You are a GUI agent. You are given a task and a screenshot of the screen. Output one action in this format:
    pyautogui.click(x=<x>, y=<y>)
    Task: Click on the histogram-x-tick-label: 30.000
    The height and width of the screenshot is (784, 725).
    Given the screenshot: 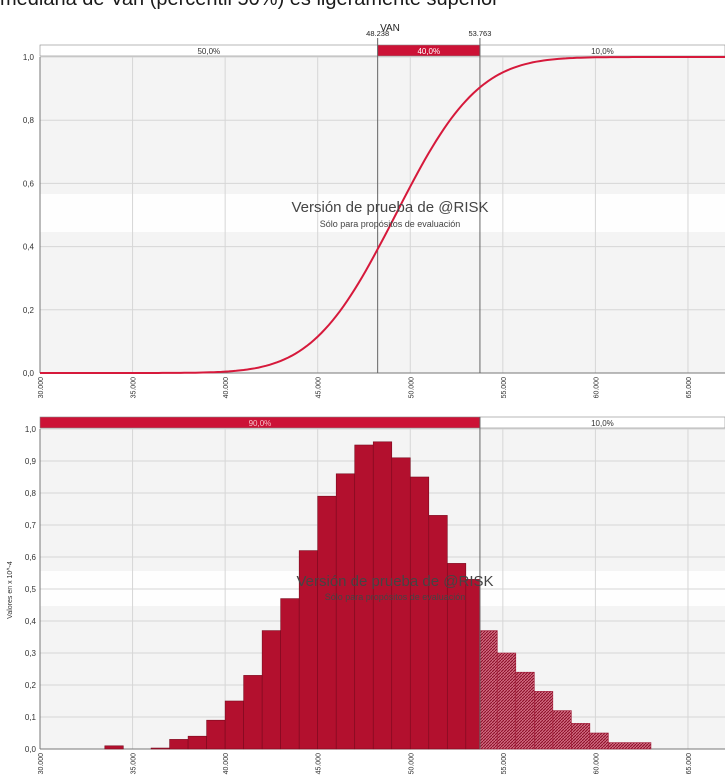 What is the action you would take?
    pyautogui.click(x=41, y=764)
    